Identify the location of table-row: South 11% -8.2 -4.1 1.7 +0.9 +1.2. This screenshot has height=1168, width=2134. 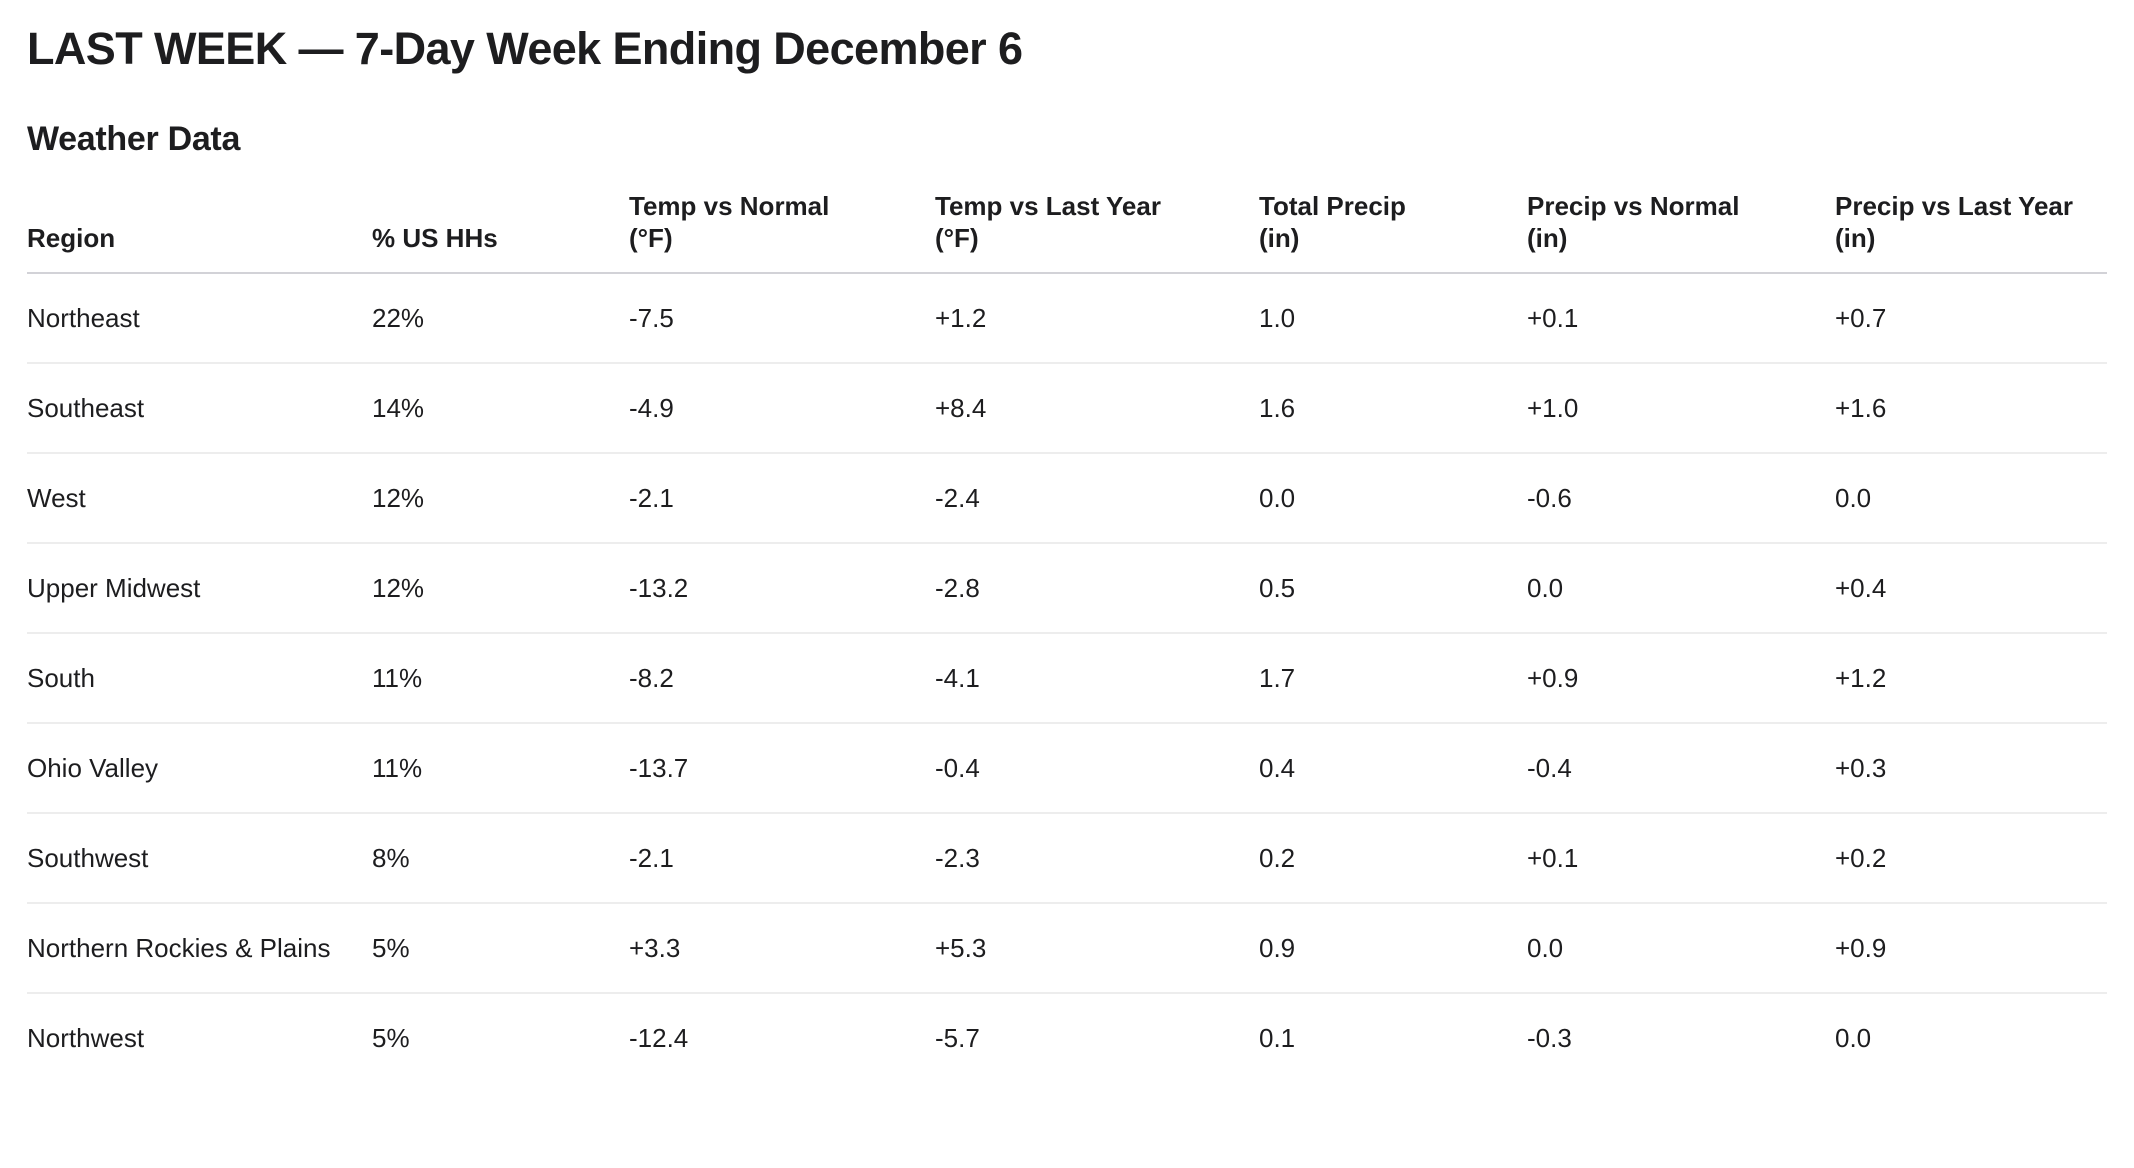
(1067, 678).